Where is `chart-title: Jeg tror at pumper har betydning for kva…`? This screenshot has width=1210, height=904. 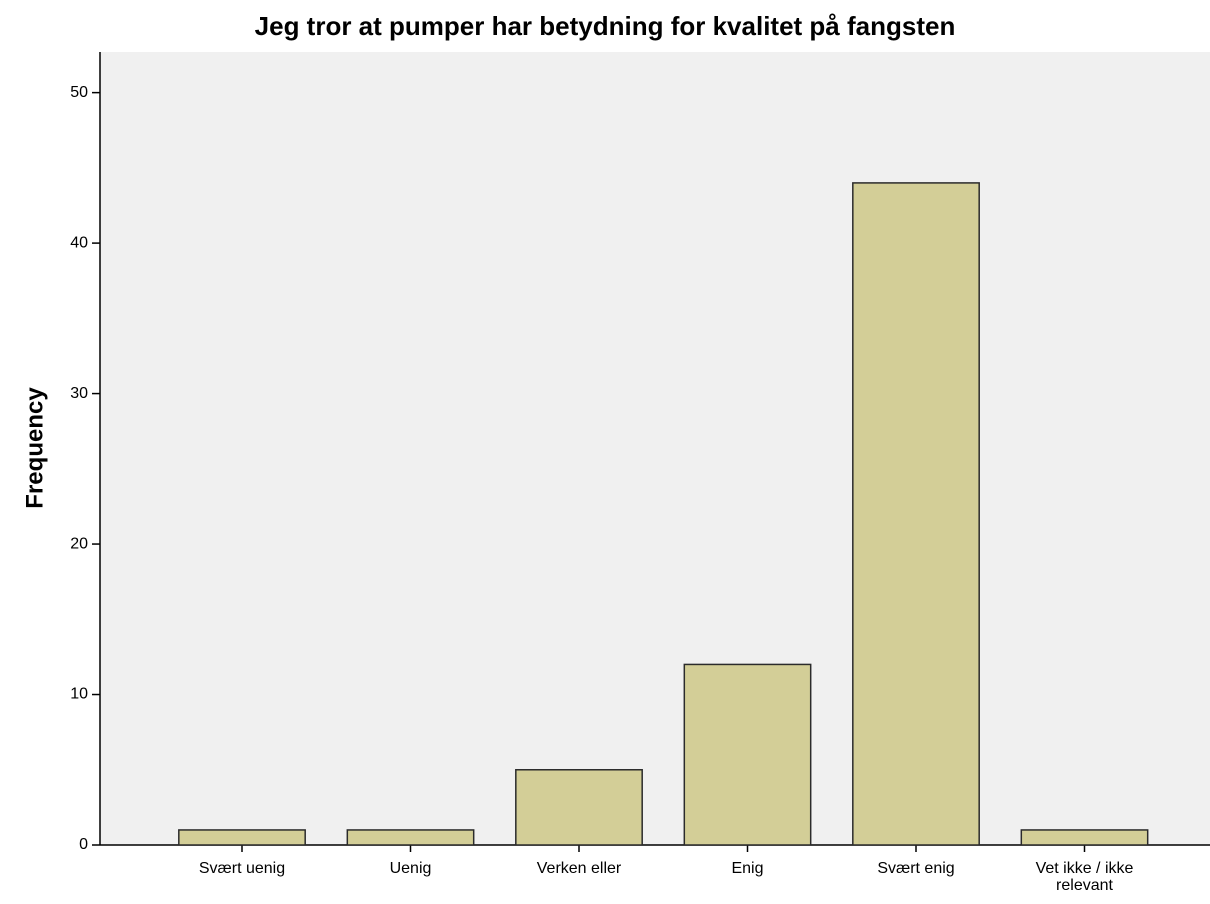
chart-title: Jeg tror at pumper har betydning for kva… is located at coordinates (605, 26).